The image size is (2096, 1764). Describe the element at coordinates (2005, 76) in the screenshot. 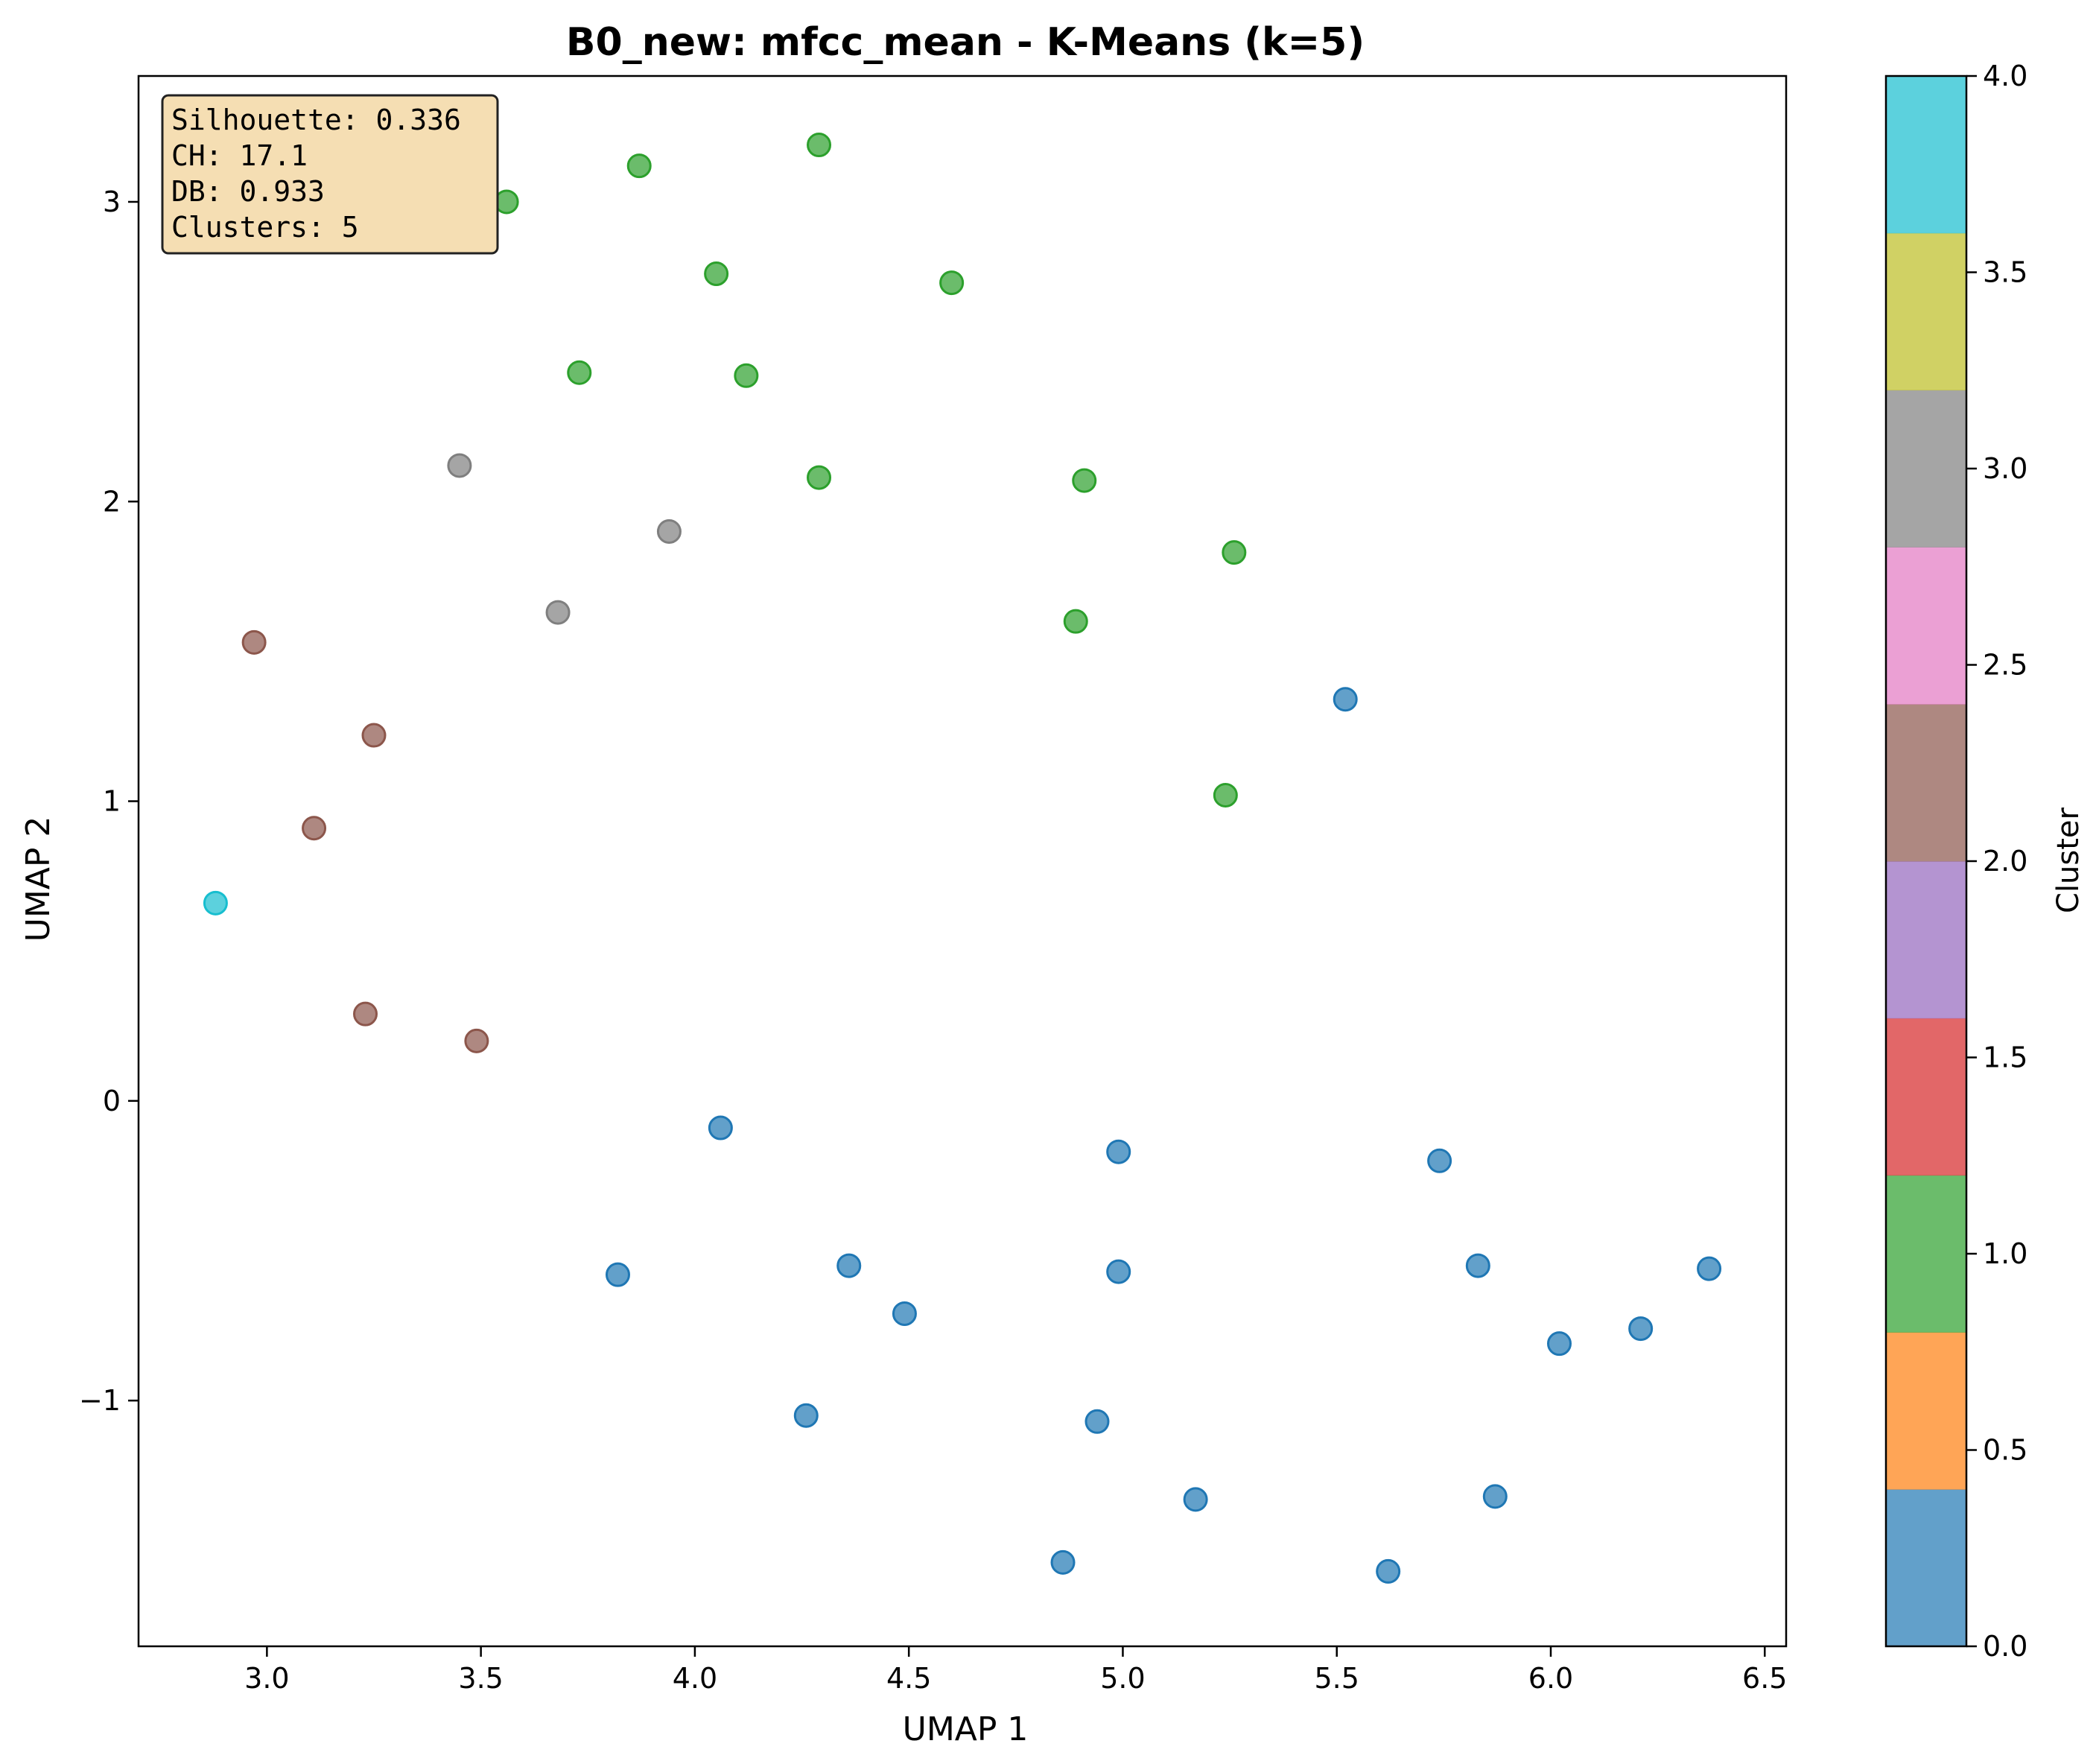

I see `colorbar-tick-label: 4.0` at that location.